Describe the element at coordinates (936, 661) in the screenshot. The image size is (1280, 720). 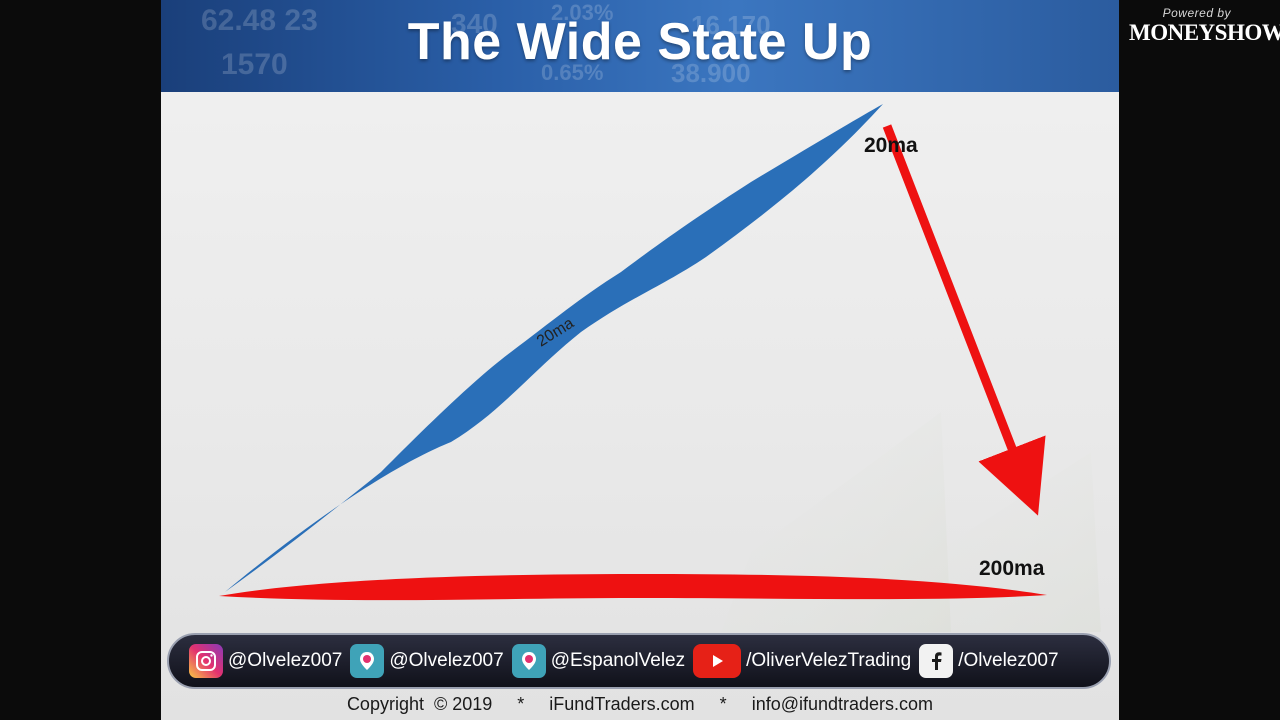
I see `facebook-icon` at that location.